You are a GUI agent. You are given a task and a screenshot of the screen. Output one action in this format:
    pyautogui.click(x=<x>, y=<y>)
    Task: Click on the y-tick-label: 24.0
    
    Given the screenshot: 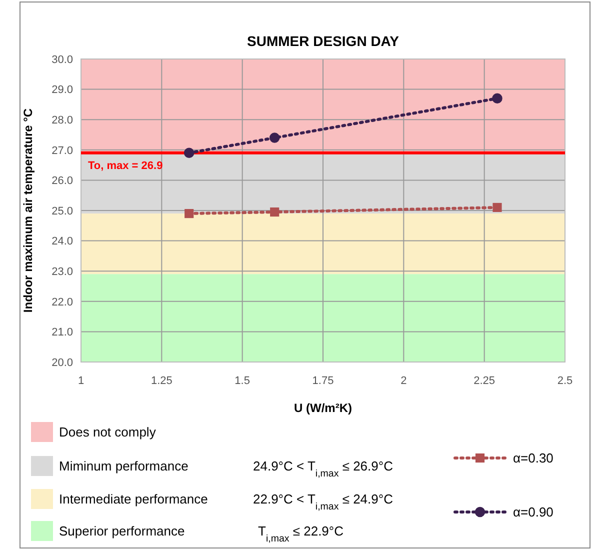 What is the action you would take?
    pyautogui.click(x=62, y=242)
    